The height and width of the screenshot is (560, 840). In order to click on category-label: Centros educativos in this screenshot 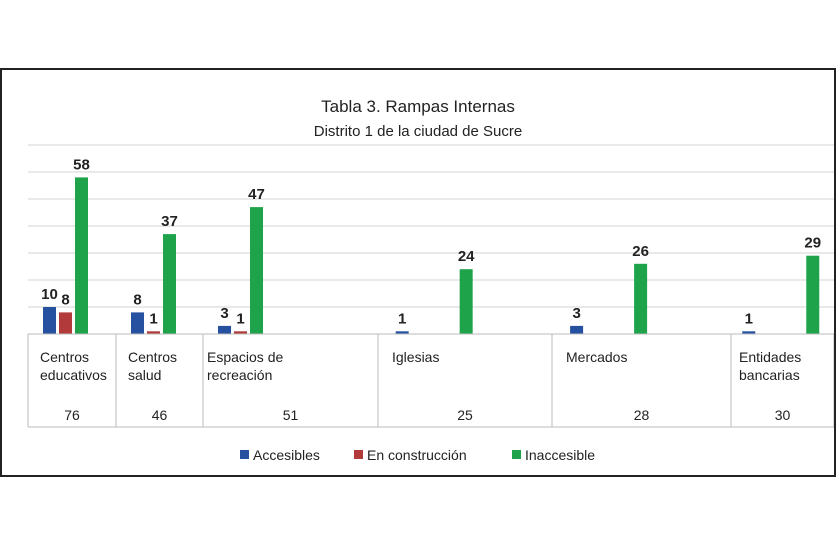, I will do `click(73, 366)`.